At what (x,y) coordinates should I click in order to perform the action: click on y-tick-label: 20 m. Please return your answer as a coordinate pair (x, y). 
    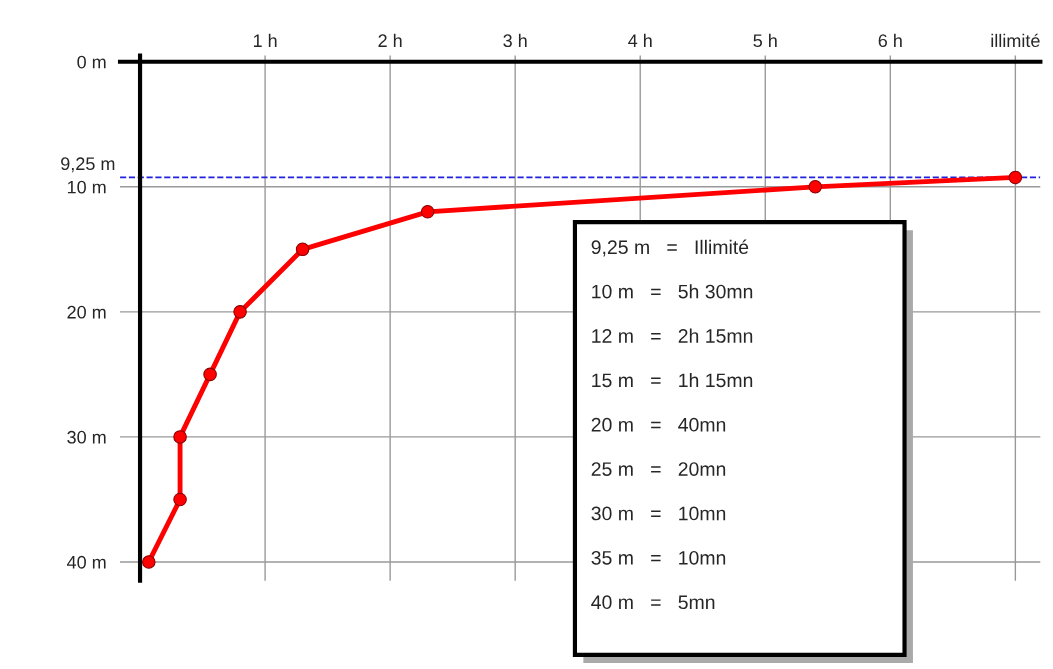
    Looking at the image, I should click on (86, 312).